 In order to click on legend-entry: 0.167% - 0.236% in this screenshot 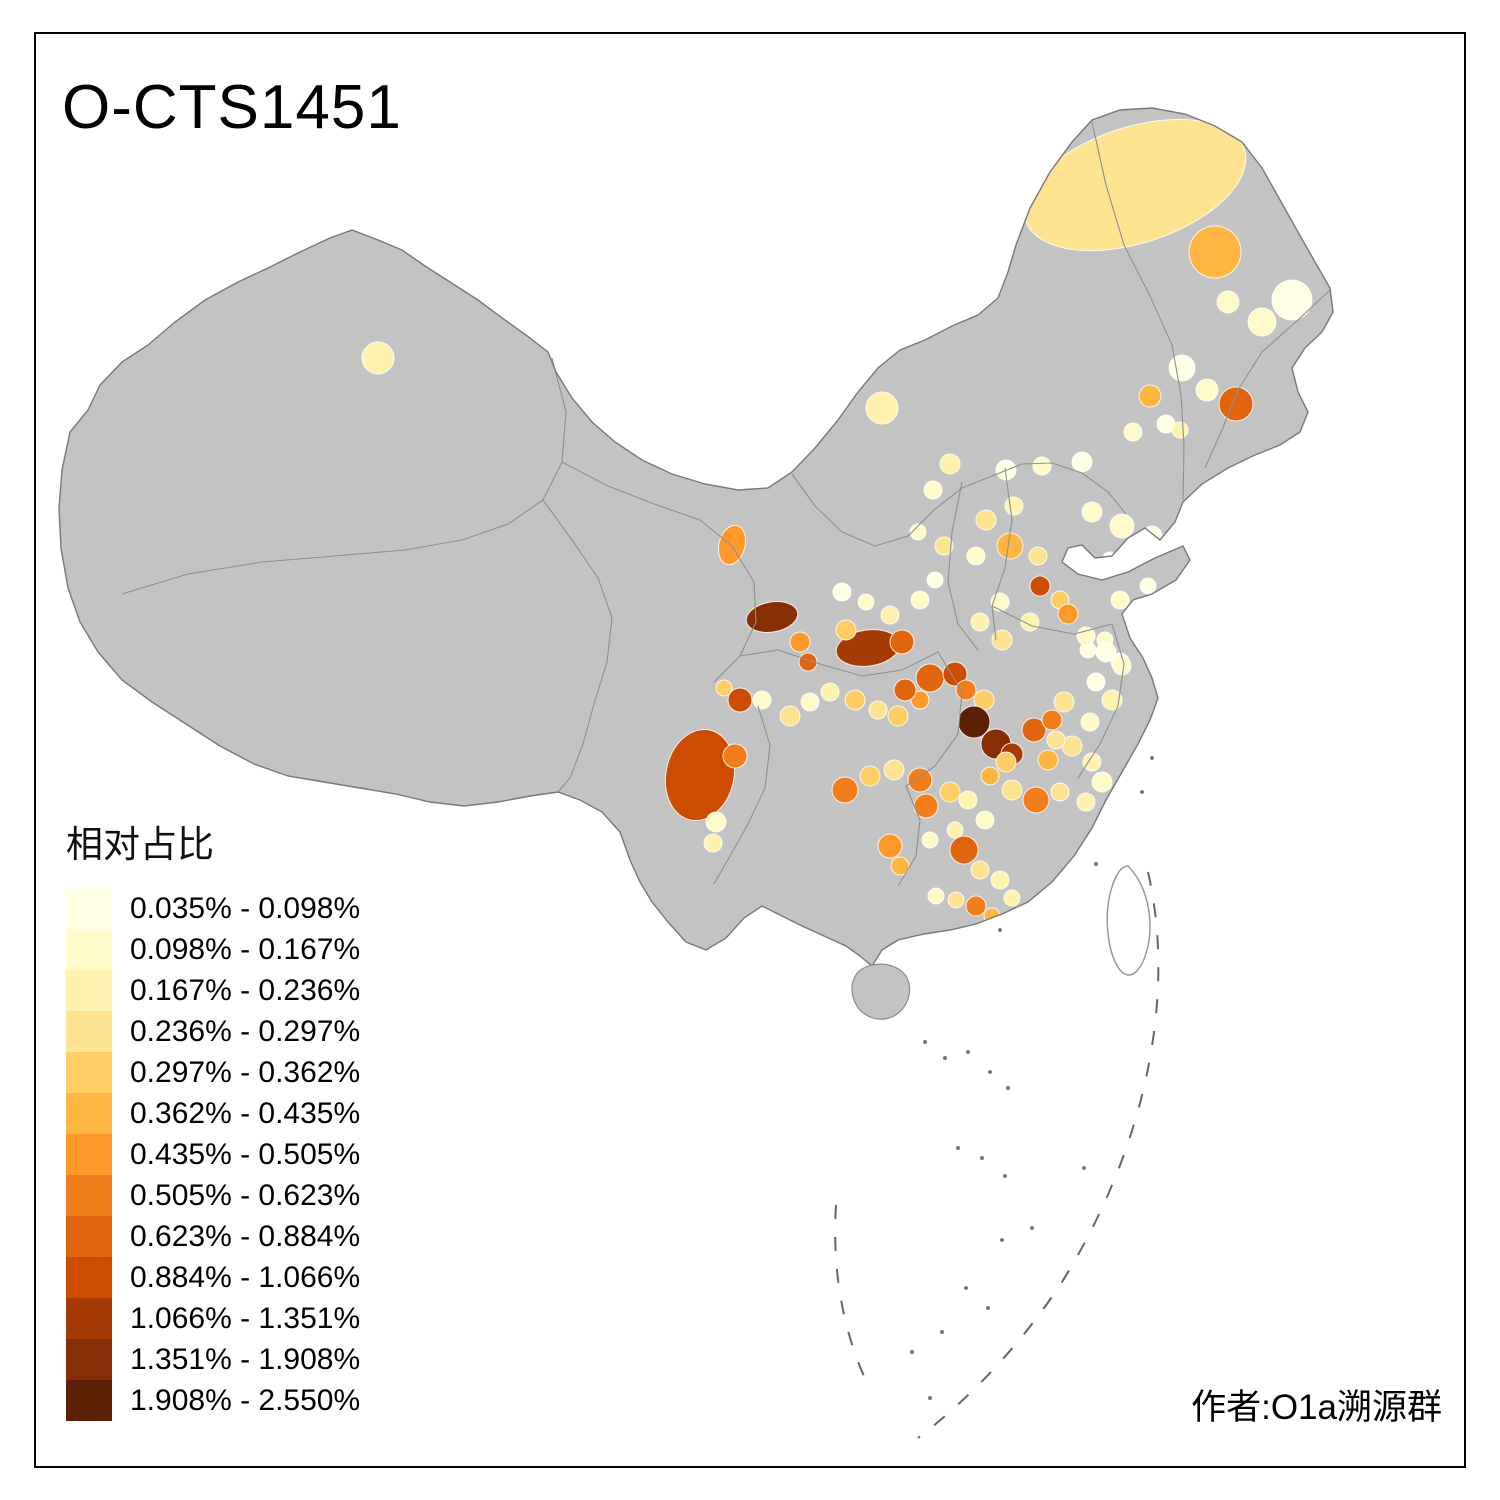, I will do `click(213, 990)`.